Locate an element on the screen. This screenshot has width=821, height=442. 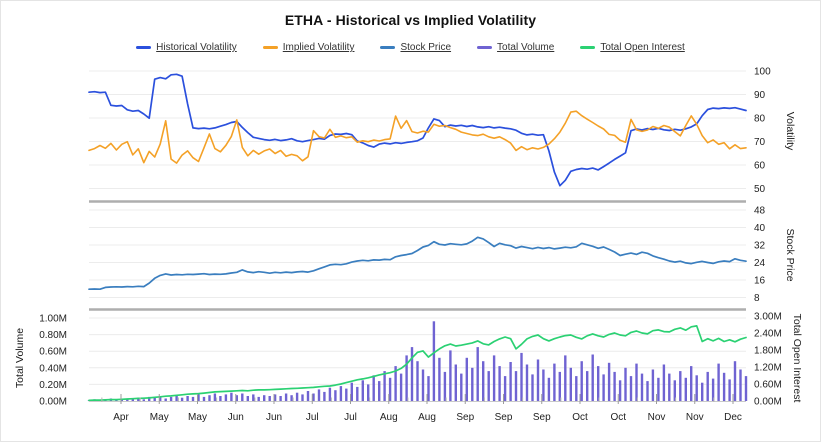
legend-item-historical-volatility: Historical Volatility is located at coordinates (186, 47).